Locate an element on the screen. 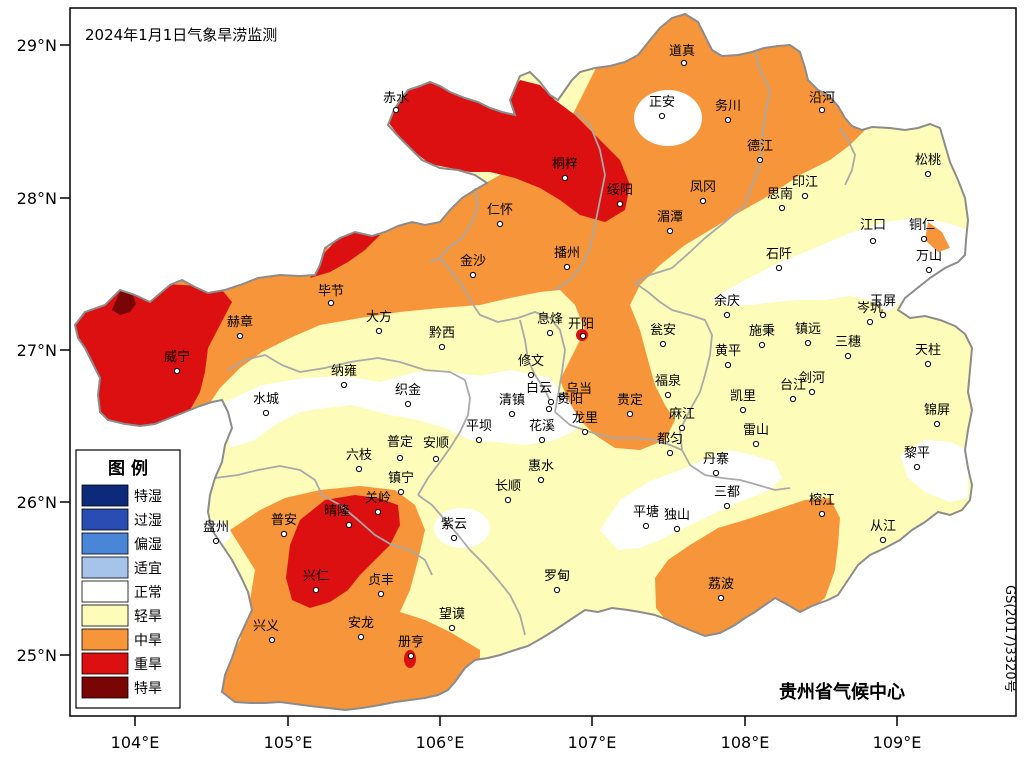 This screenshot has width=1024, height=759. city-label: 望谟 is located at coordinates (452, 614).